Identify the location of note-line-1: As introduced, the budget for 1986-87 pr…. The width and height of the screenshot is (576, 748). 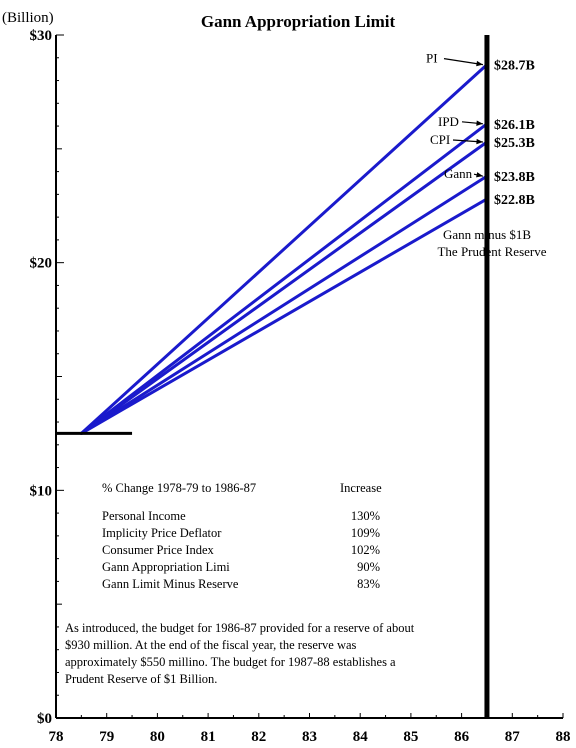
(240, 628).